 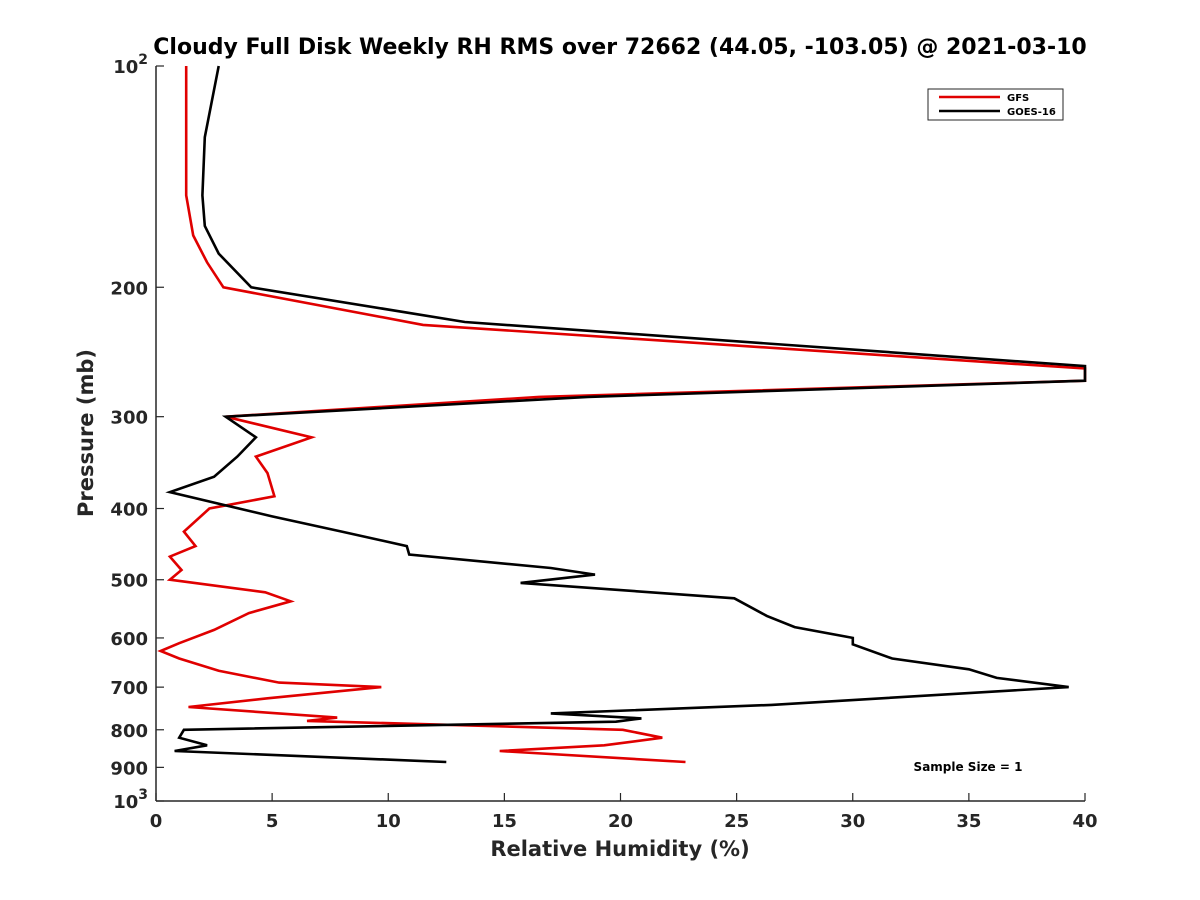 What do you see at coordinates (388, 821) in the screenshot?
I see `x-tick-label: 10` at bounding box center [388, 821].